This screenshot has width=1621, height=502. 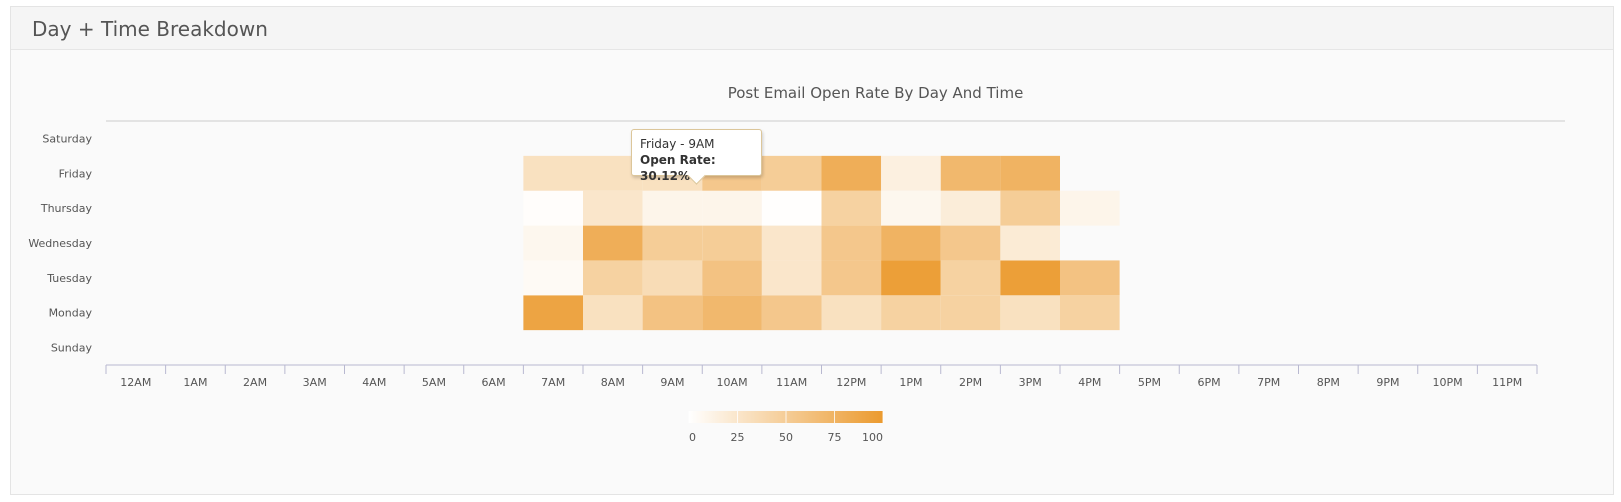 What do you see at coordinates (970, 382) in the screenshot?
I see `x-tick-label: 2PM` at bounding box center [970, 382].